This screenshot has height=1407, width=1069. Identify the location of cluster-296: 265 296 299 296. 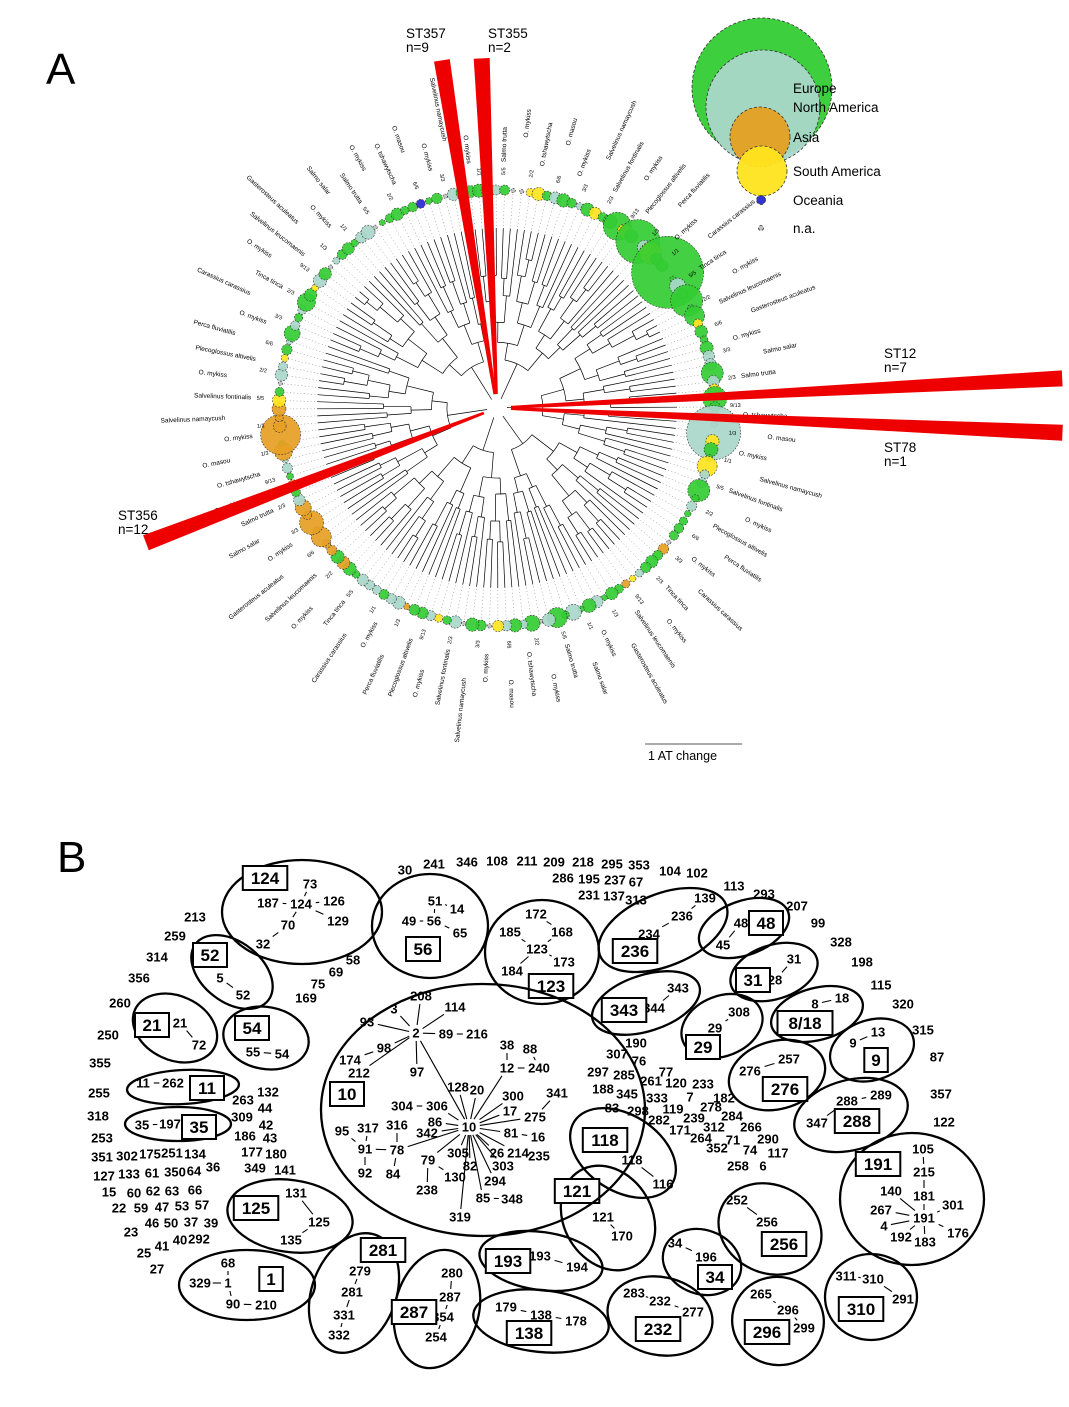
(778, 1321).